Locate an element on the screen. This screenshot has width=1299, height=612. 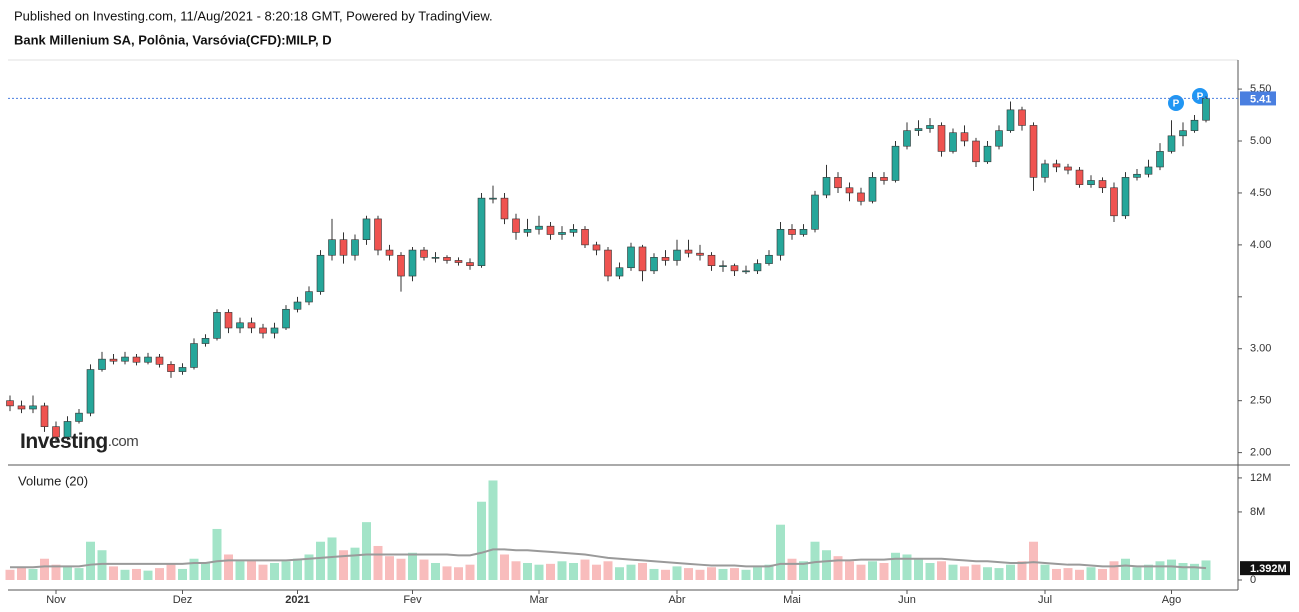
last-price-tag is located at coordinates (1258, 98).